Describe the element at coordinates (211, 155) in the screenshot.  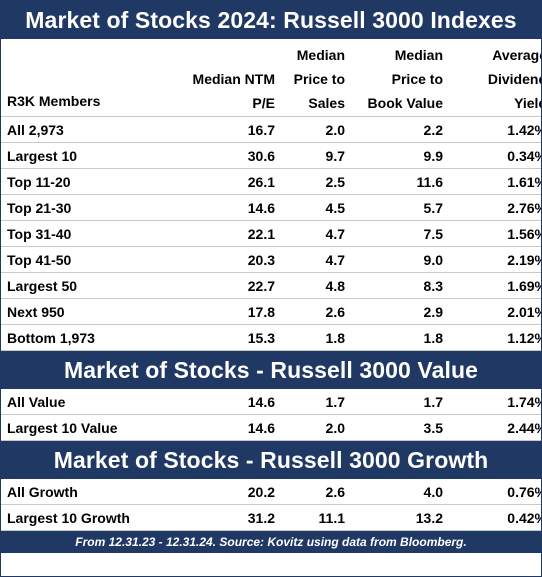
I see `pe-cell: 30.6` at that location.